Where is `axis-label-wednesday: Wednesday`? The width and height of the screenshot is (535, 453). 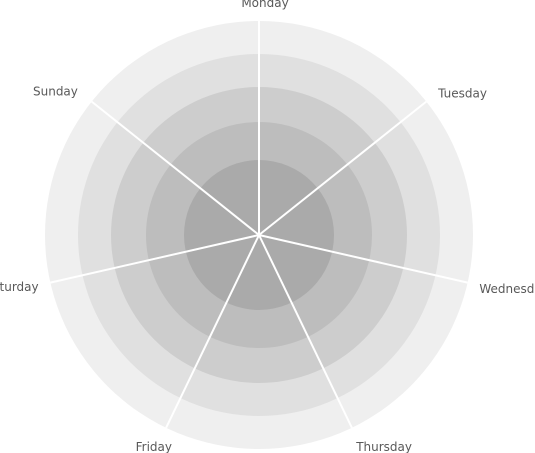
axis-label-wednesday: Wednesday is located at coordinates (507, 289).